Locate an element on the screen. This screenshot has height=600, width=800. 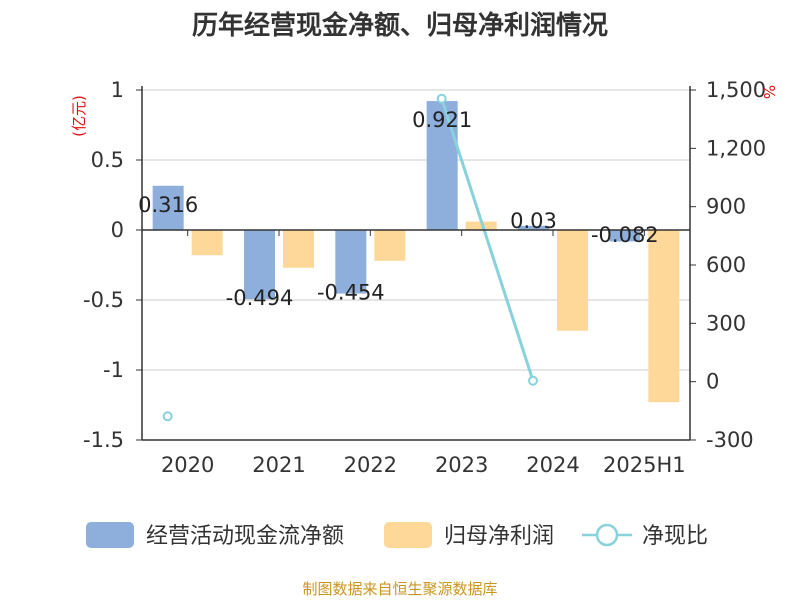
legend-label-profit: 归母净利润 is located at coordinates (499, 536).